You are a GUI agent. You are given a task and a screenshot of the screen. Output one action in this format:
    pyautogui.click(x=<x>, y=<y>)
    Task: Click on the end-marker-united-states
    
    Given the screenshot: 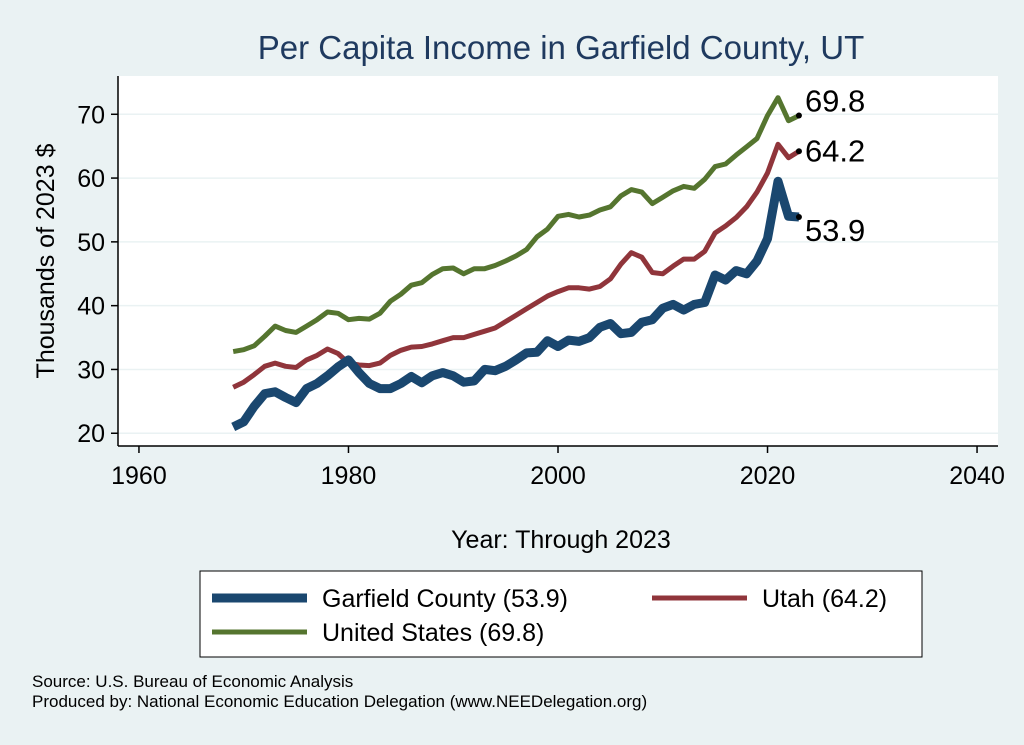 What is the action you would take?
    pyautogui.click(x=798, y=115)
    